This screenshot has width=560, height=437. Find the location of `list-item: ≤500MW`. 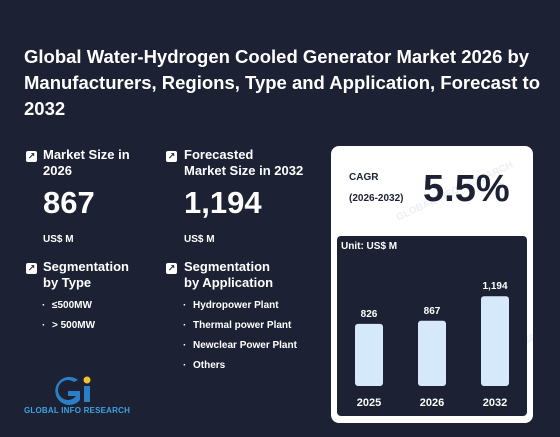

list-item: ≤500MW is located at coordinates (67, 306).